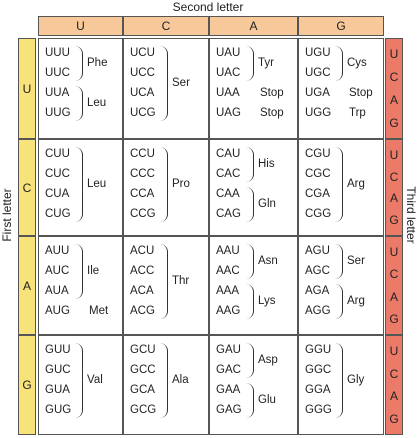 The image size is (419, 438). What do you see at coordinates (267, 400) in the screenshot?
I see `amino-acid-label: Glu` at bounding box center [267, 400].